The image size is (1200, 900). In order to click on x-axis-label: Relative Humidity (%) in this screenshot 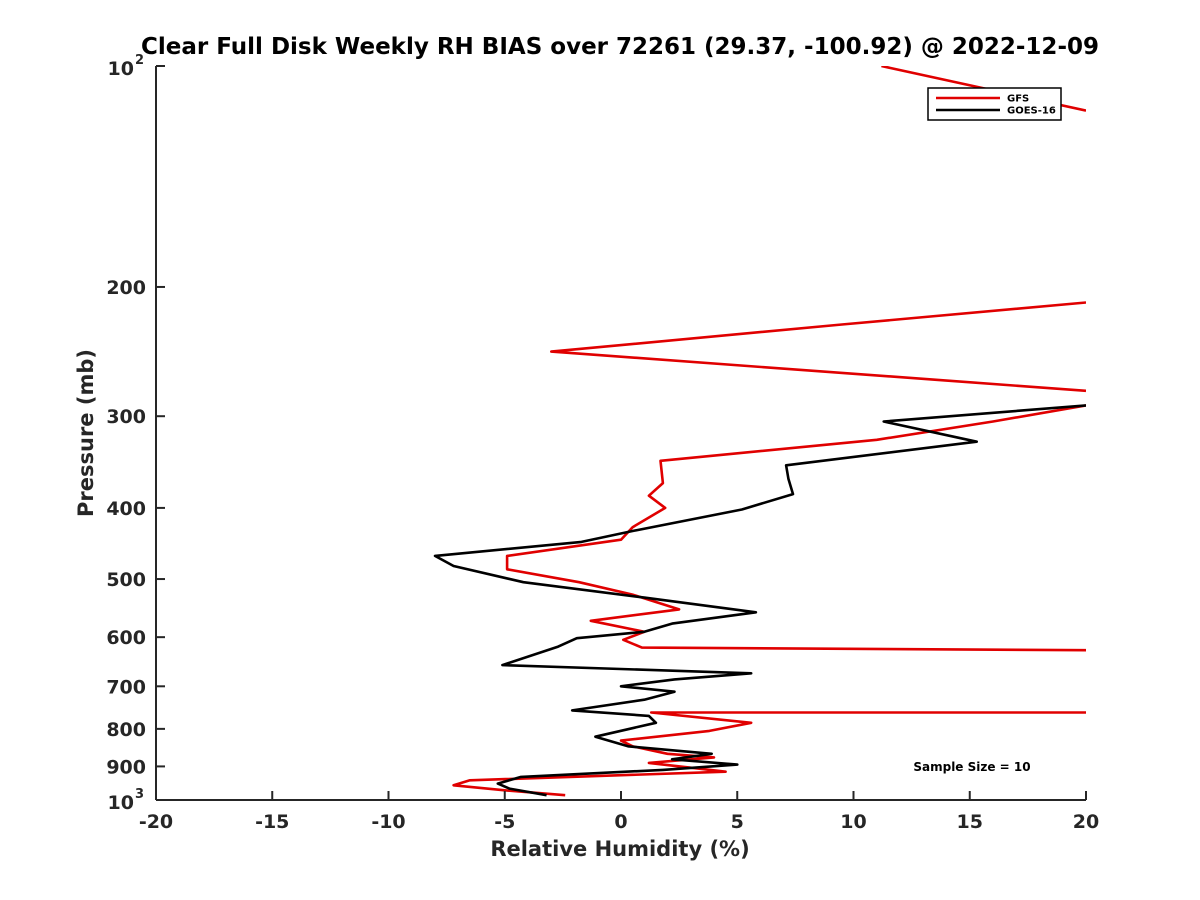, I will do `click(619, 849)`.